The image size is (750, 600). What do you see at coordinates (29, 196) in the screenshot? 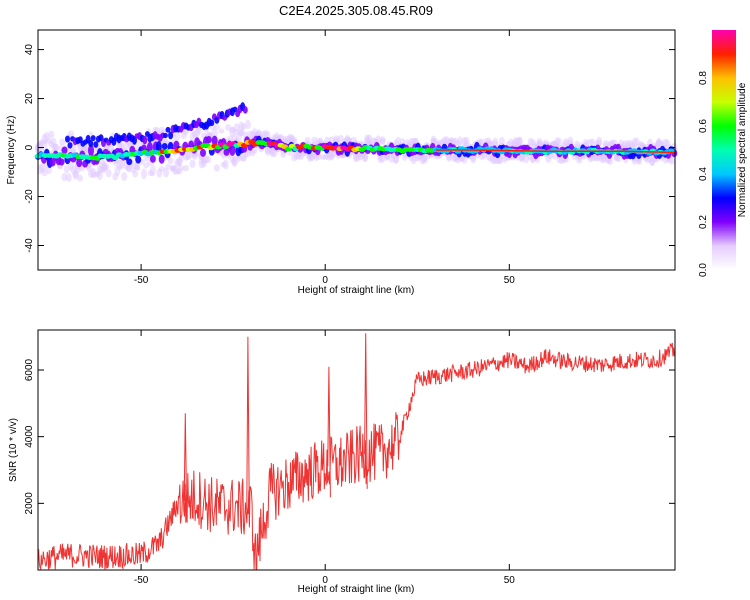
I see `spectrogram-y-tick-label: -20` at bounding box center [29, 196].